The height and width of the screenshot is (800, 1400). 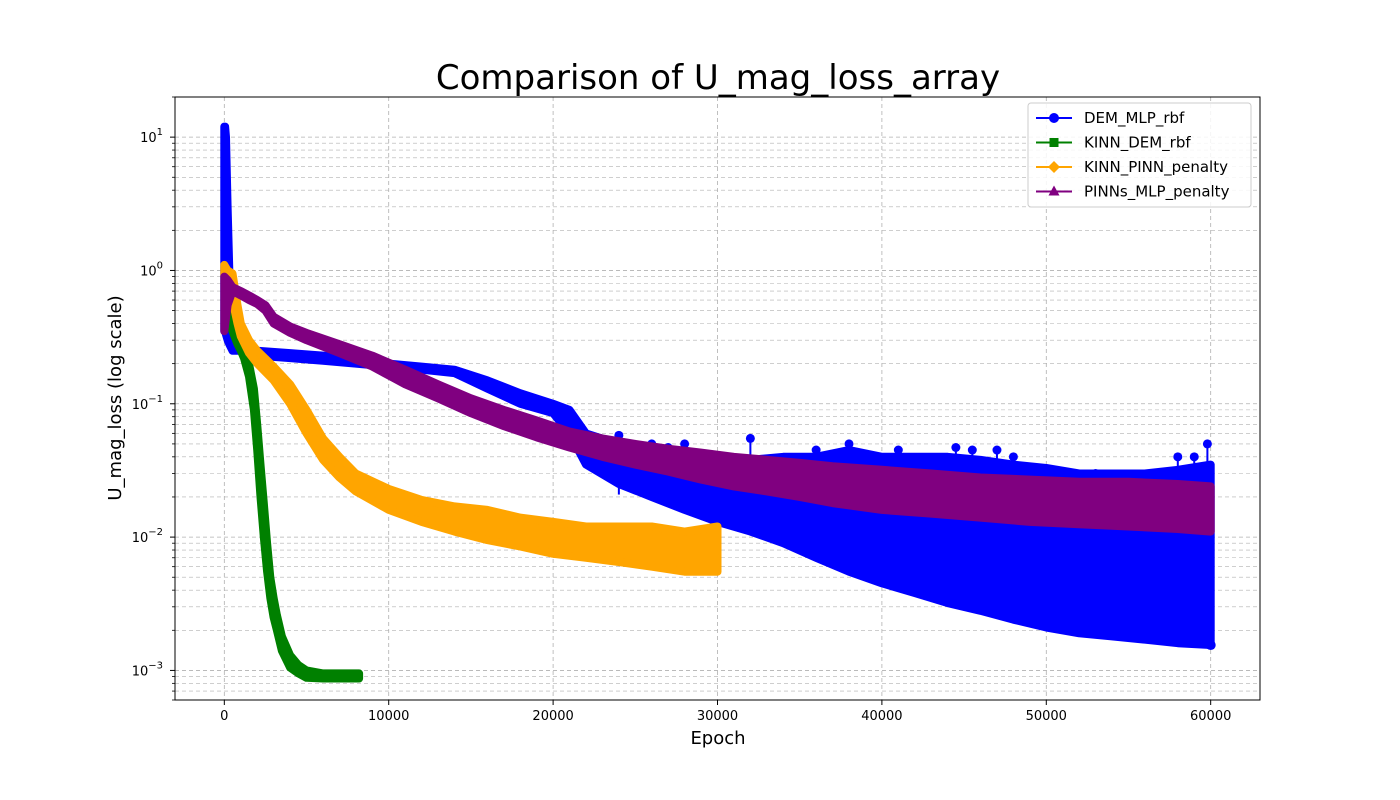 What do you see at coordinates (1137, 143) in the screenshot?
I see `legend-label: KINN_DEM_rbf` at bounding box center [1137, 143].